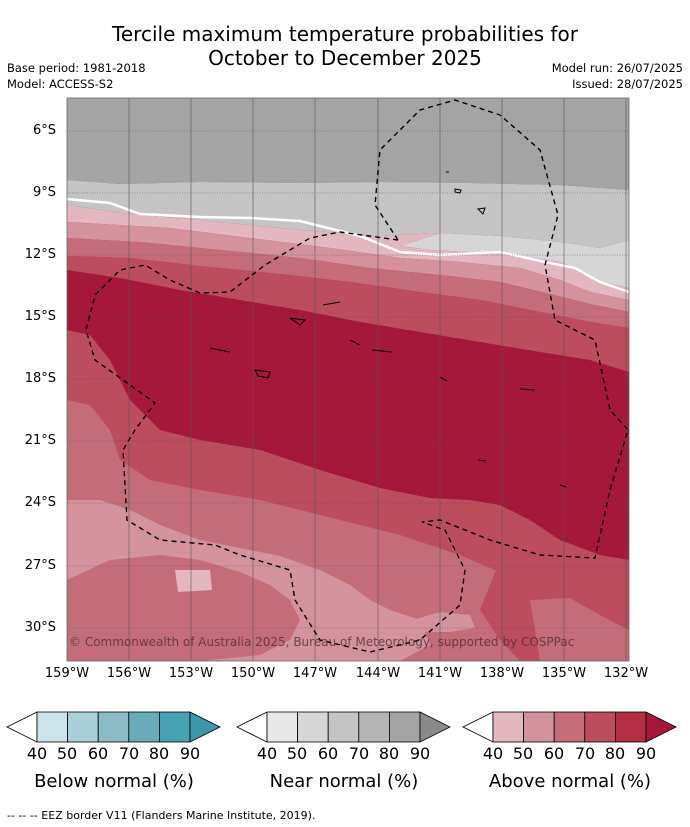 This screenshot has width=690, height=827. I want to click on below-normal-title: Below normal (%), so click(114, 781).